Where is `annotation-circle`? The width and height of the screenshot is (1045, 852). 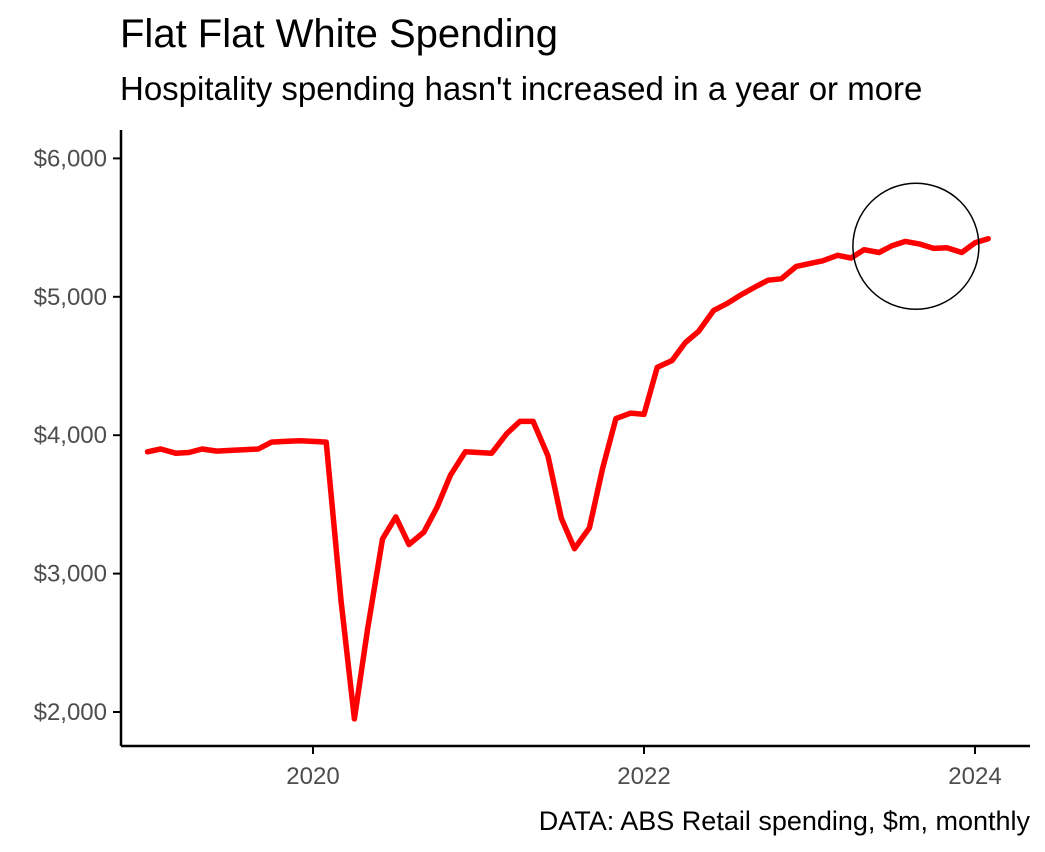 annotation-circle is located at coordinates (916, 246).